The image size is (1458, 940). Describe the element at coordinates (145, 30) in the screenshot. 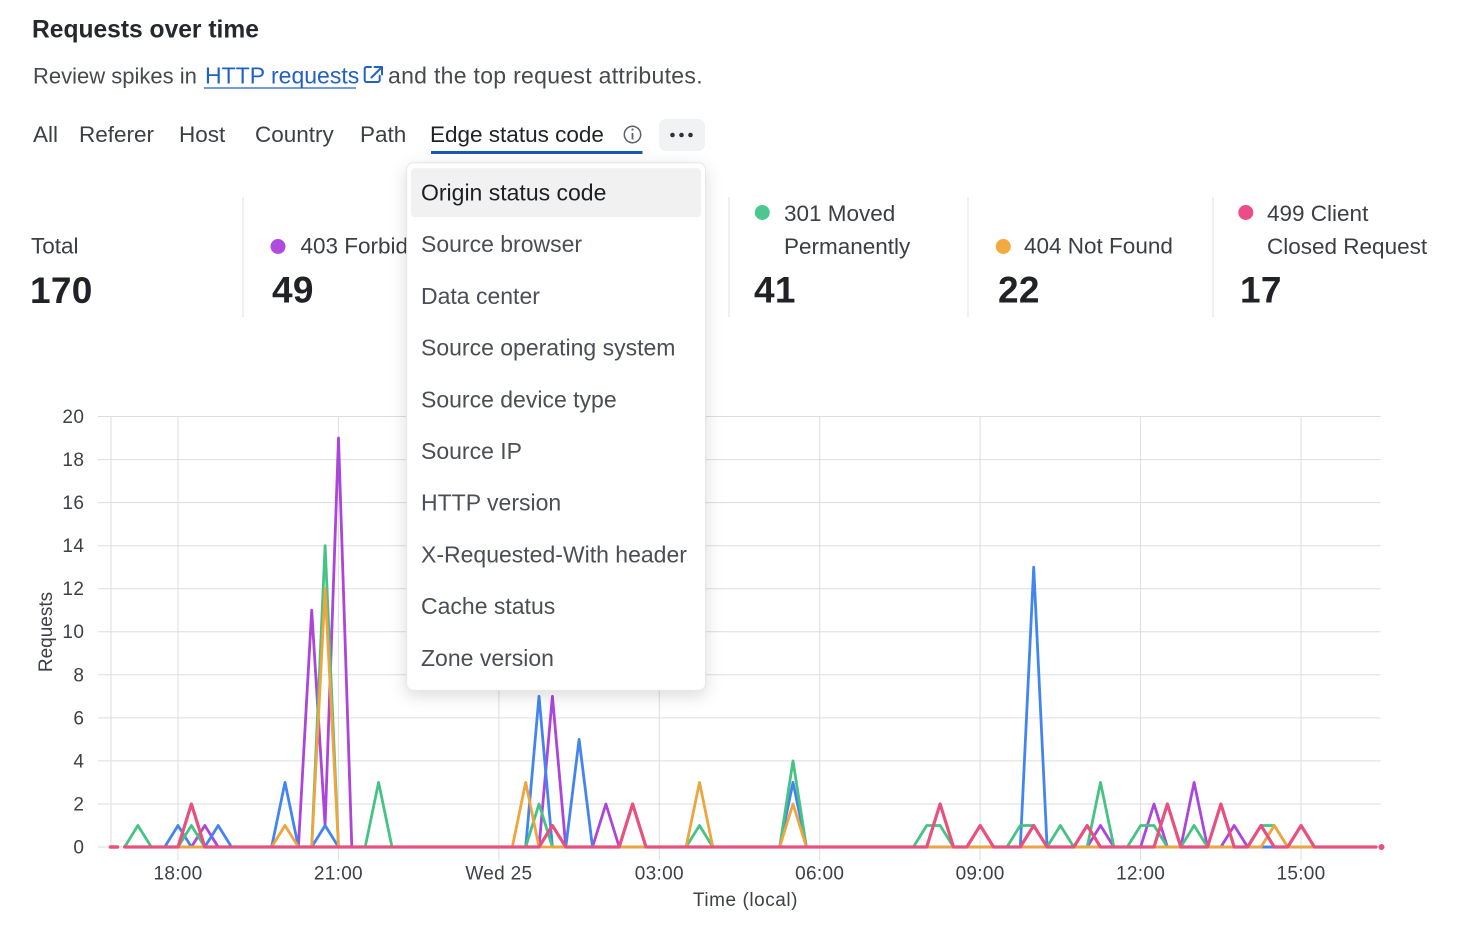

I see `svg-text: Requests over time` at that location.